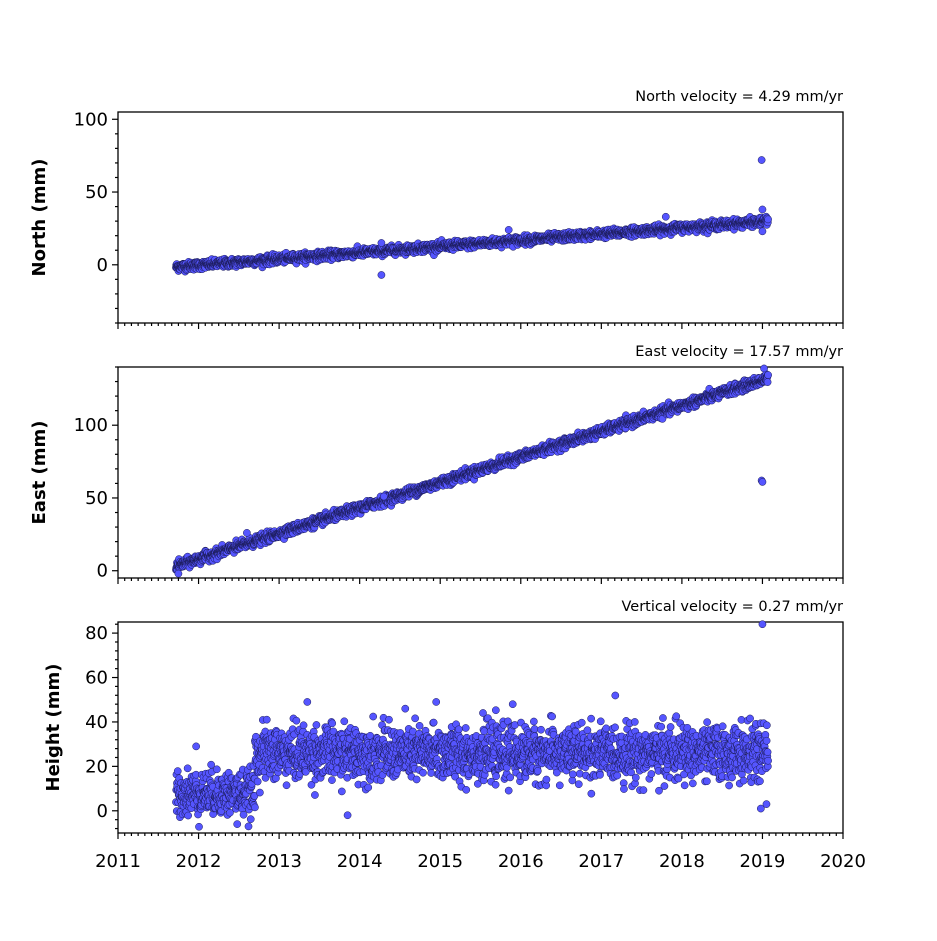 This screenshot has height=941, width=937. Describe the element at coordinates (39, 473) in the screenshot. I see `y-axis-label: East (mm)` at that location.